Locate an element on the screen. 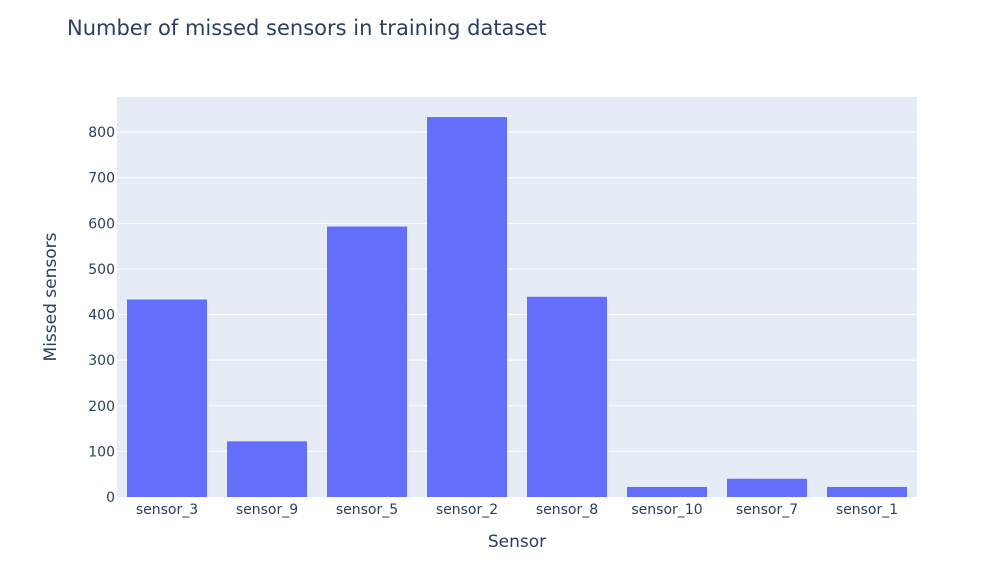 Image resolution: width=1003 pixels, height=571 pixels. x-axis-title: Sensor is located at coordinates (517, 542).